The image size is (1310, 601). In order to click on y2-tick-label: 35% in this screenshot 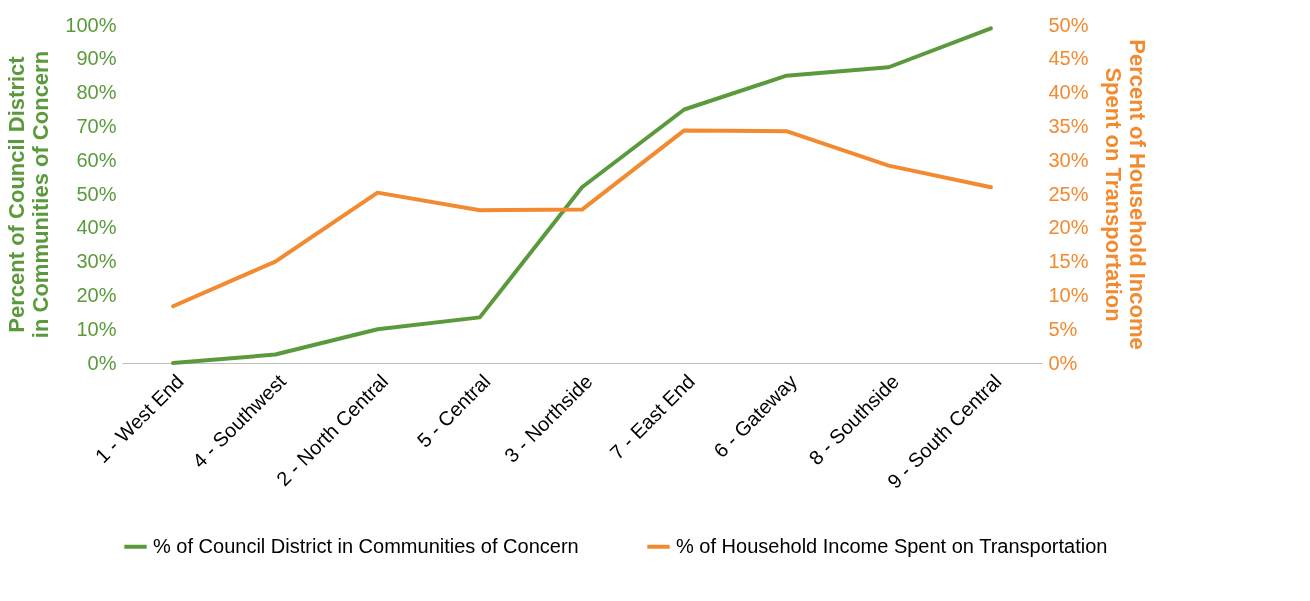, I will do `click(1068, 125)`.